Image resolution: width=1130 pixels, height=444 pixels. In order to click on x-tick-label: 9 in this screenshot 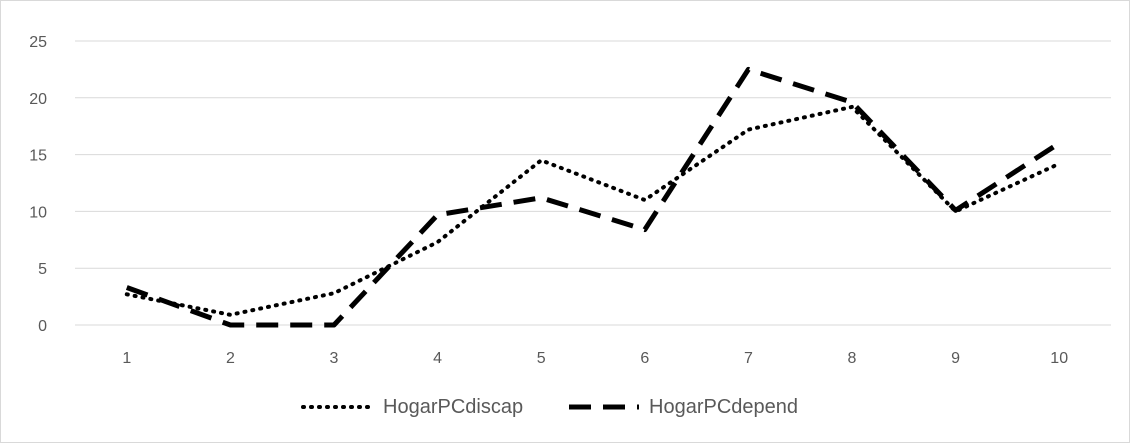, I will do `click(955, 358)`.